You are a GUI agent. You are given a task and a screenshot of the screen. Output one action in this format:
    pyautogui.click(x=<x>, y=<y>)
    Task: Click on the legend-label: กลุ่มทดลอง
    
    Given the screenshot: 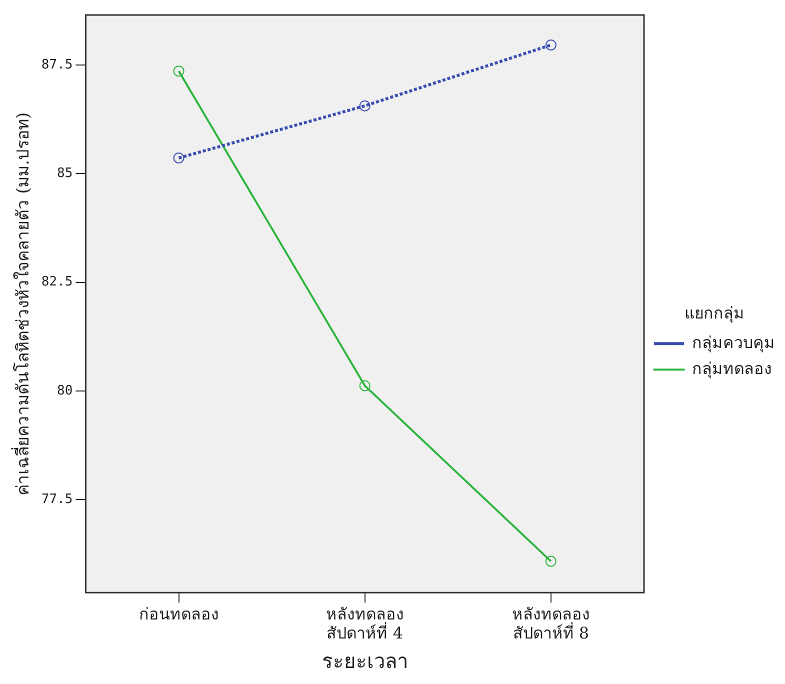 What is the action you would take?
    pyautogui.click(x=732, y=368)
    